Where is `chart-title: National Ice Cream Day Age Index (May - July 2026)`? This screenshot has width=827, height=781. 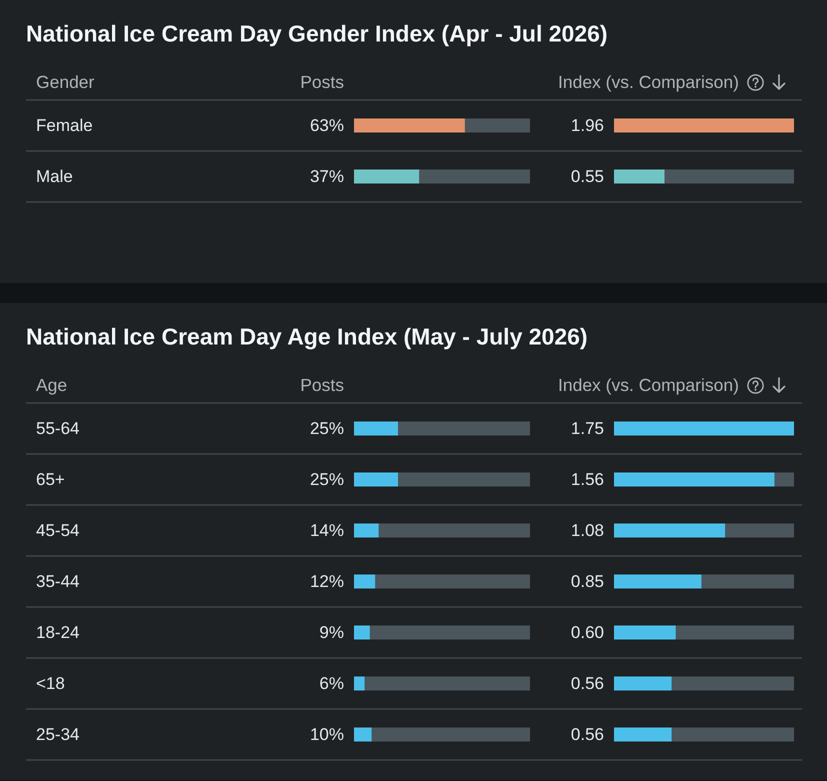
chart-title: National Ice Cream Day Age Index (May - July 2026) is located at coordinates (307, 337).